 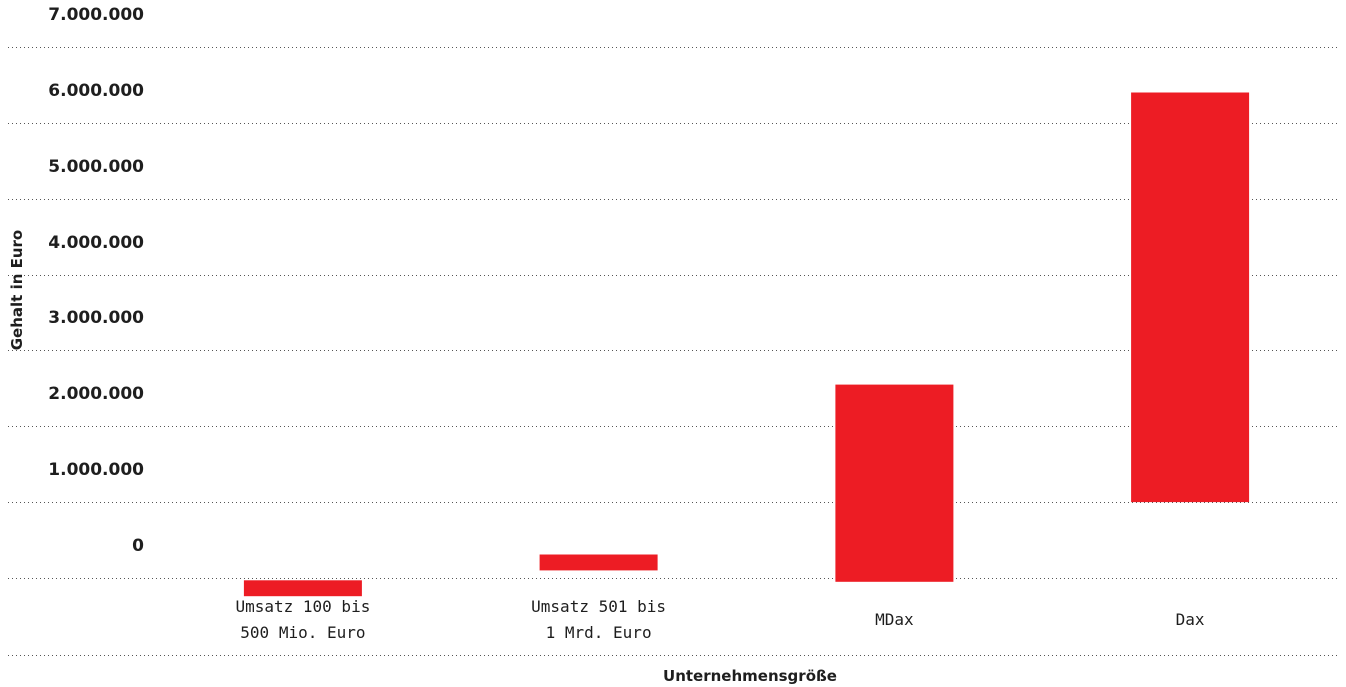 What do you see at coordinates (96, 394) in the screenshot?
I see `y-tick-label: 2.000.000` at bounding box center [96, 394].